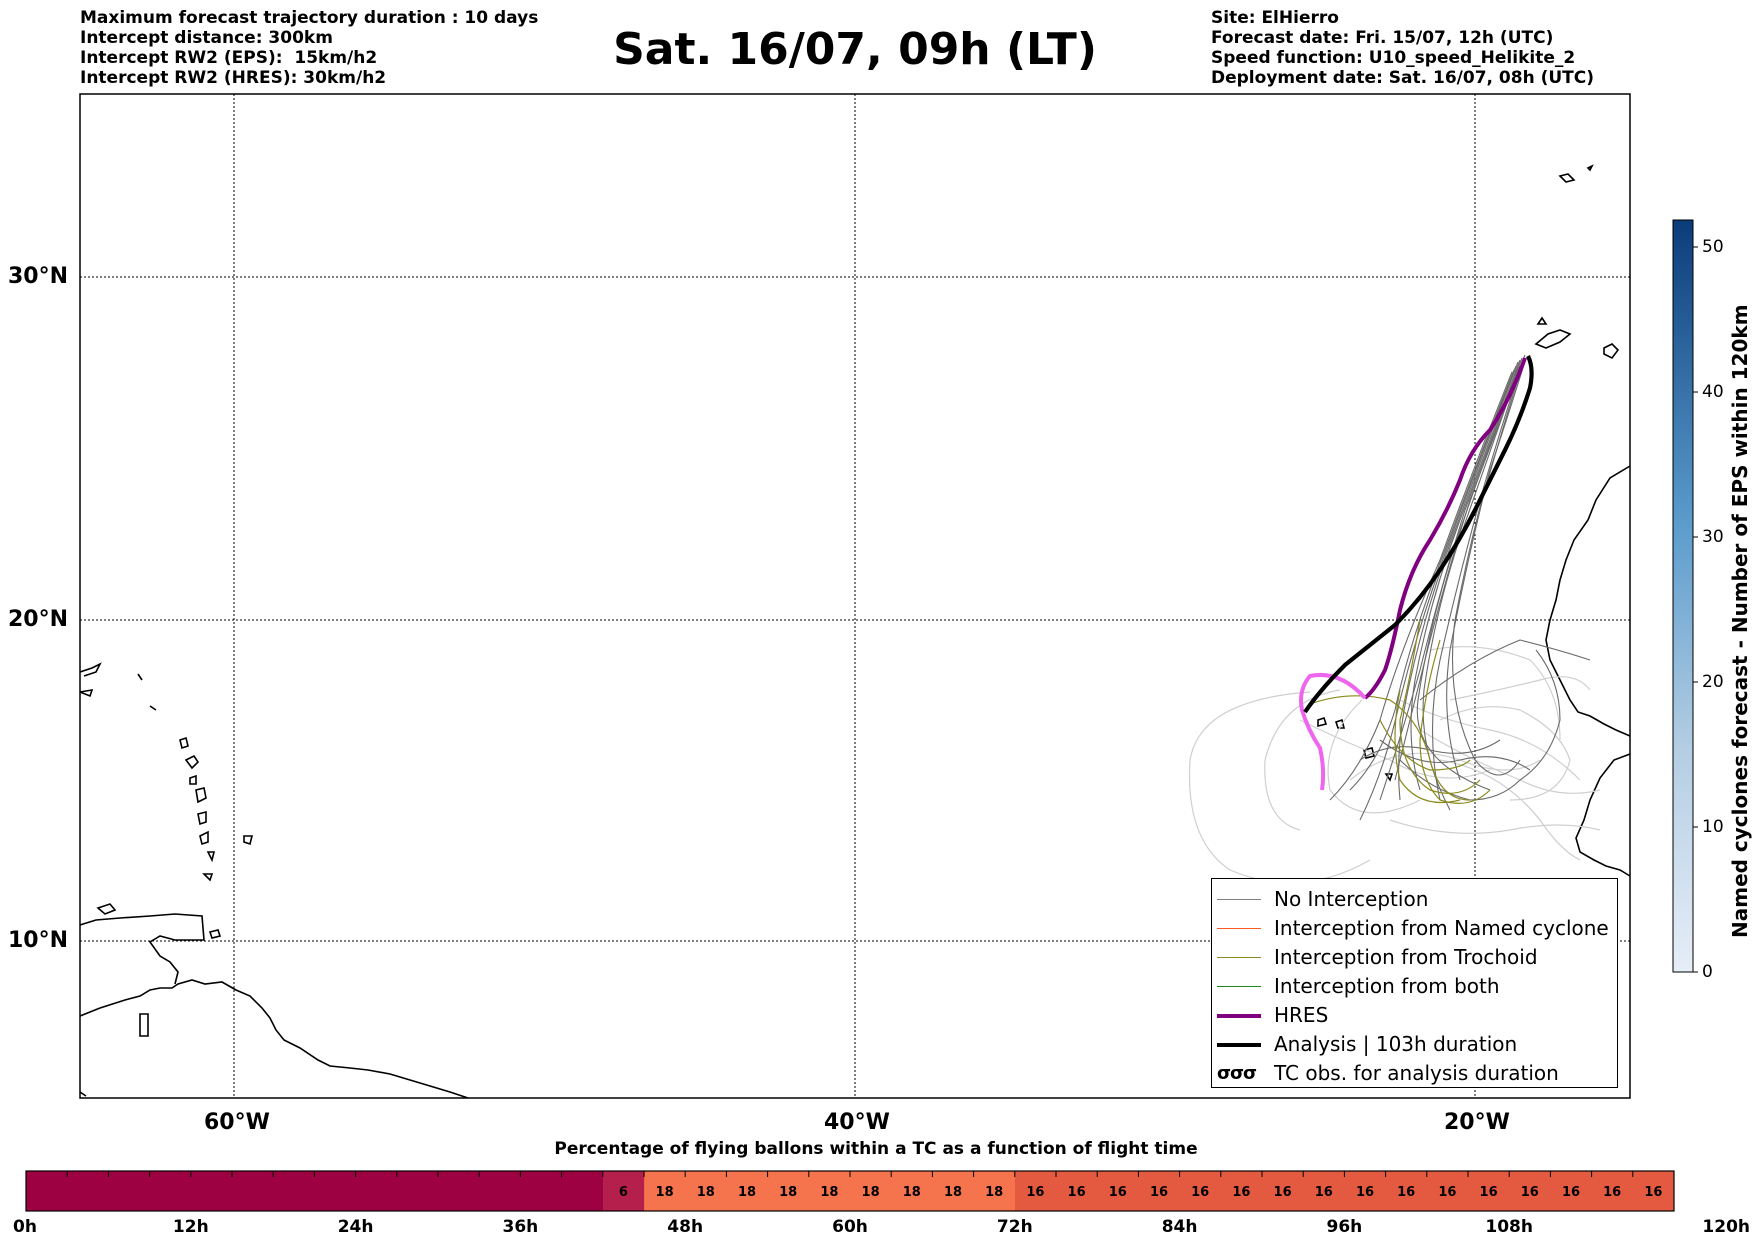 This screenshot has width=1752, height=1241. I want to click on lon-label-40w: 40°W, so click(857, 1122).